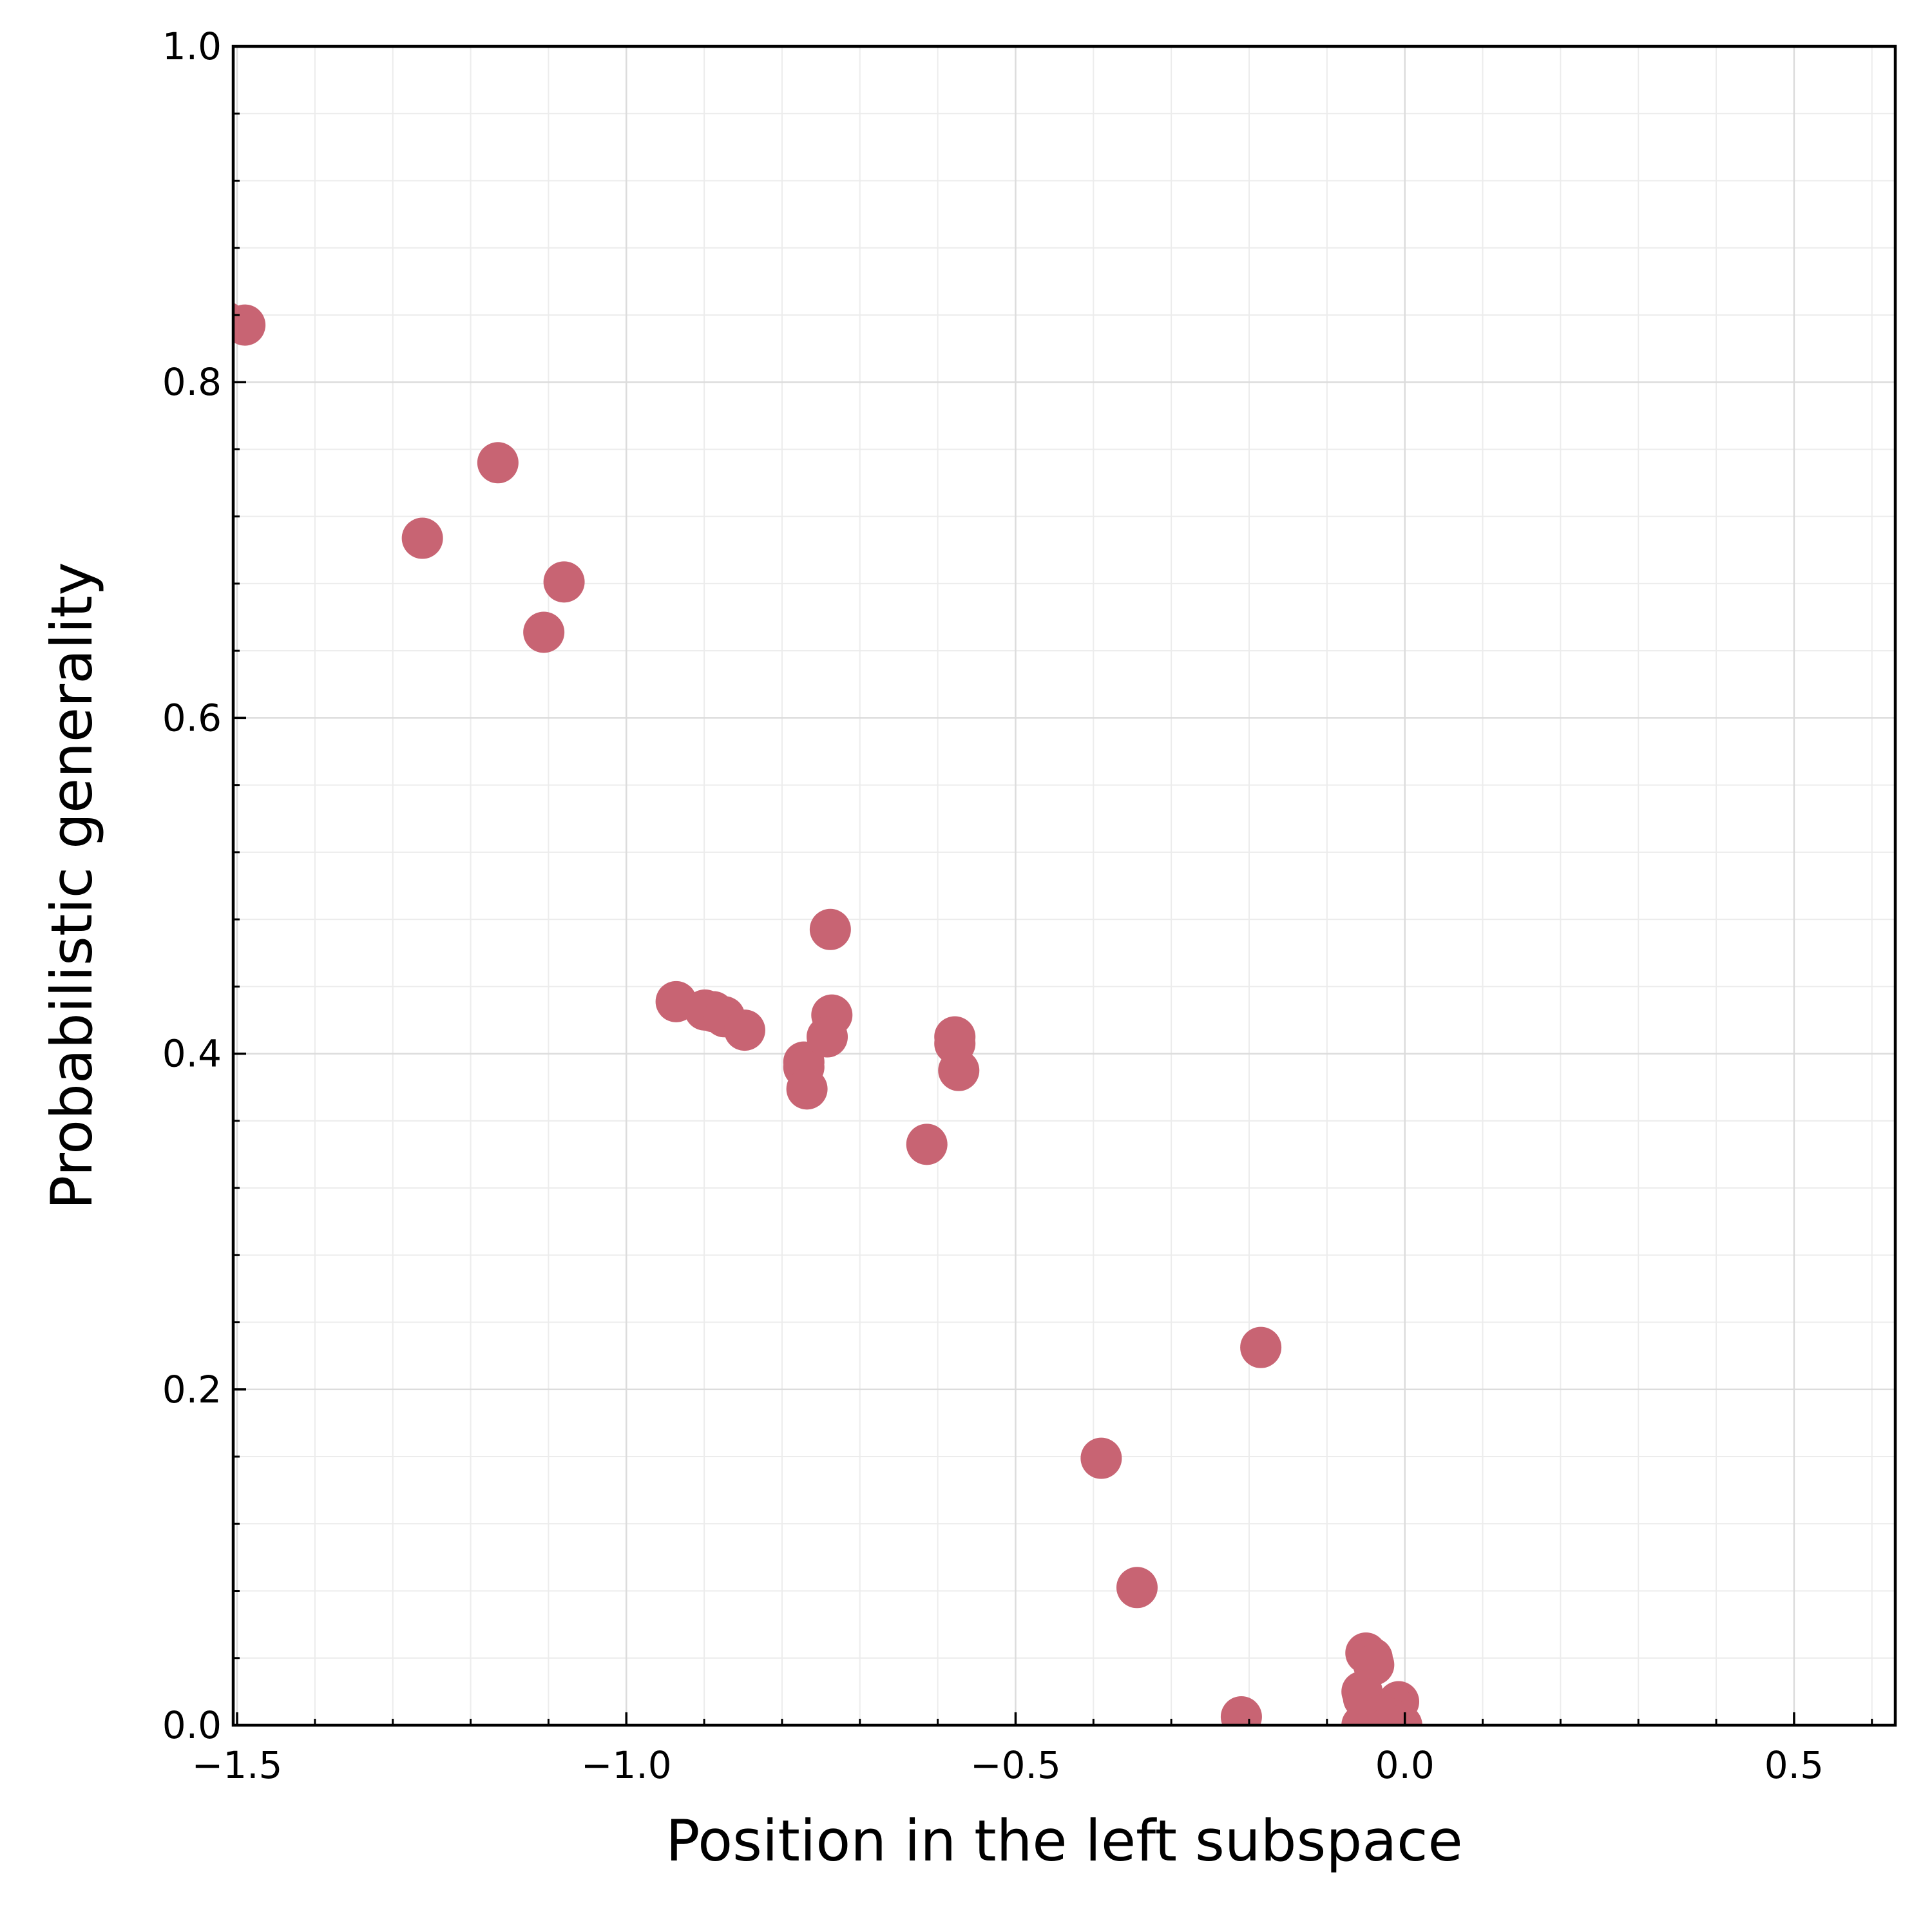  I want to click on x-tick-label: 0.5, so click(1794, 1765).